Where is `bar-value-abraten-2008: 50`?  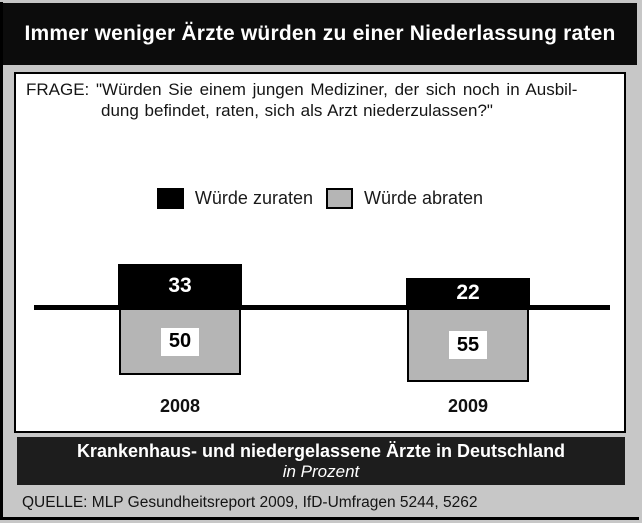 bar-value-abraten-2008: 50 is located at coordinates (180, 341).